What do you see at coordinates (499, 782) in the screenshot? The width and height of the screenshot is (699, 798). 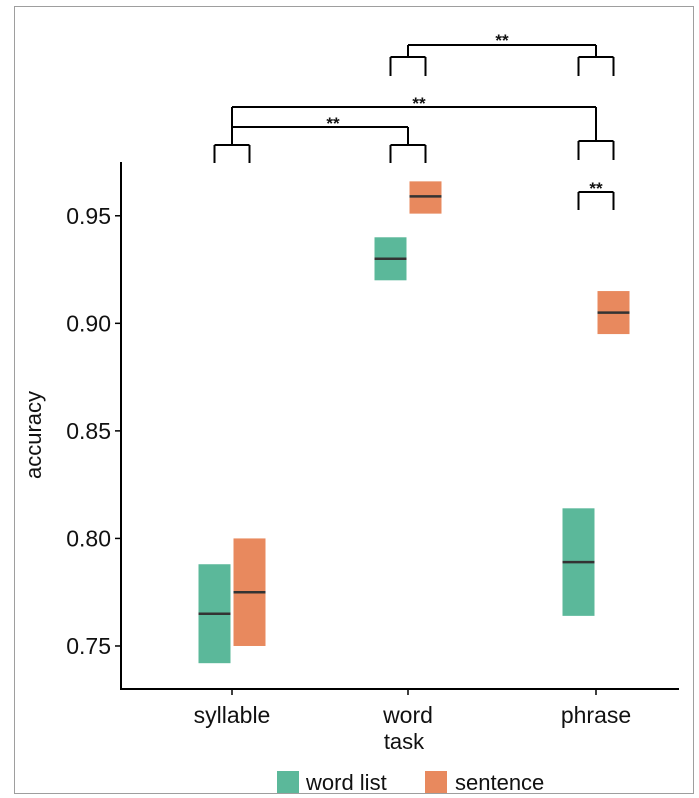 I see `legend-label: sentence` at bounding box center [499, 782].